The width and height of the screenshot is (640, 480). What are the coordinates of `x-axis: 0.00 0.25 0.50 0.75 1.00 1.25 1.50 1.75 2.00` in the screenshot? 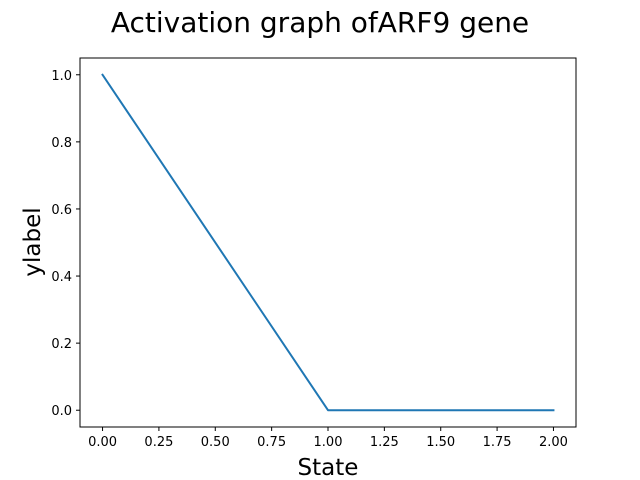 It's located at (328, 438).